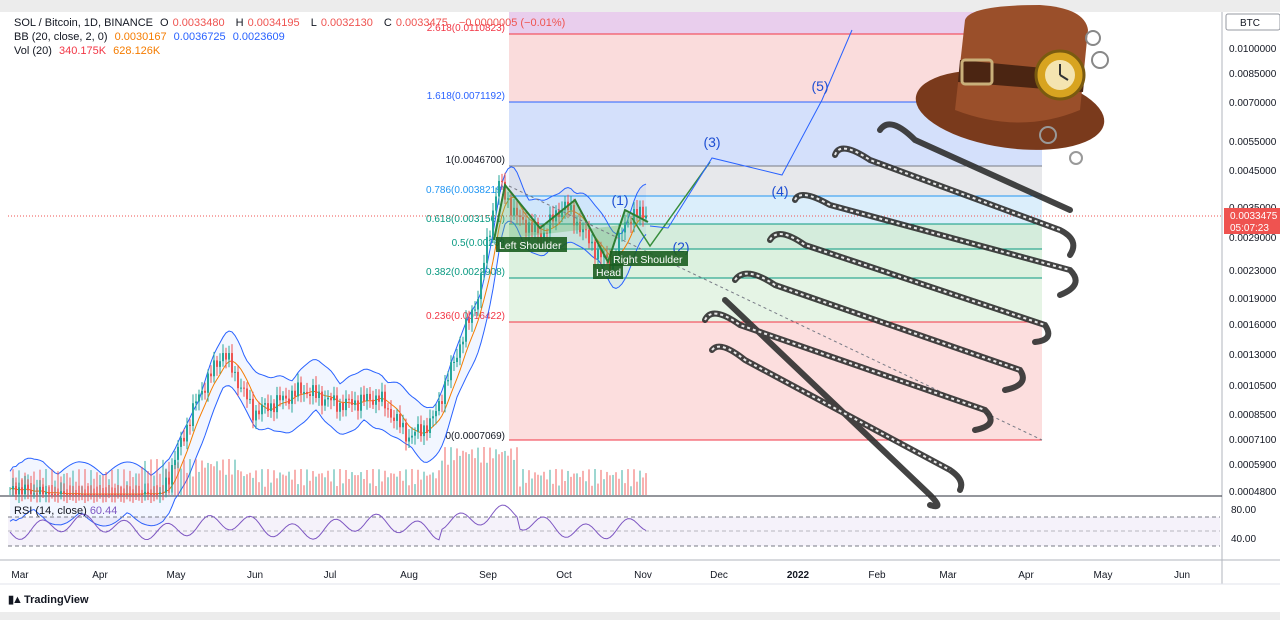 The height and width of the screenshot is (620, 1280). What do you see at coordinates (1253, 440) in the screenshot?
I see `y-tick-label: 0.0007100` at bounding box center [1253, 440].